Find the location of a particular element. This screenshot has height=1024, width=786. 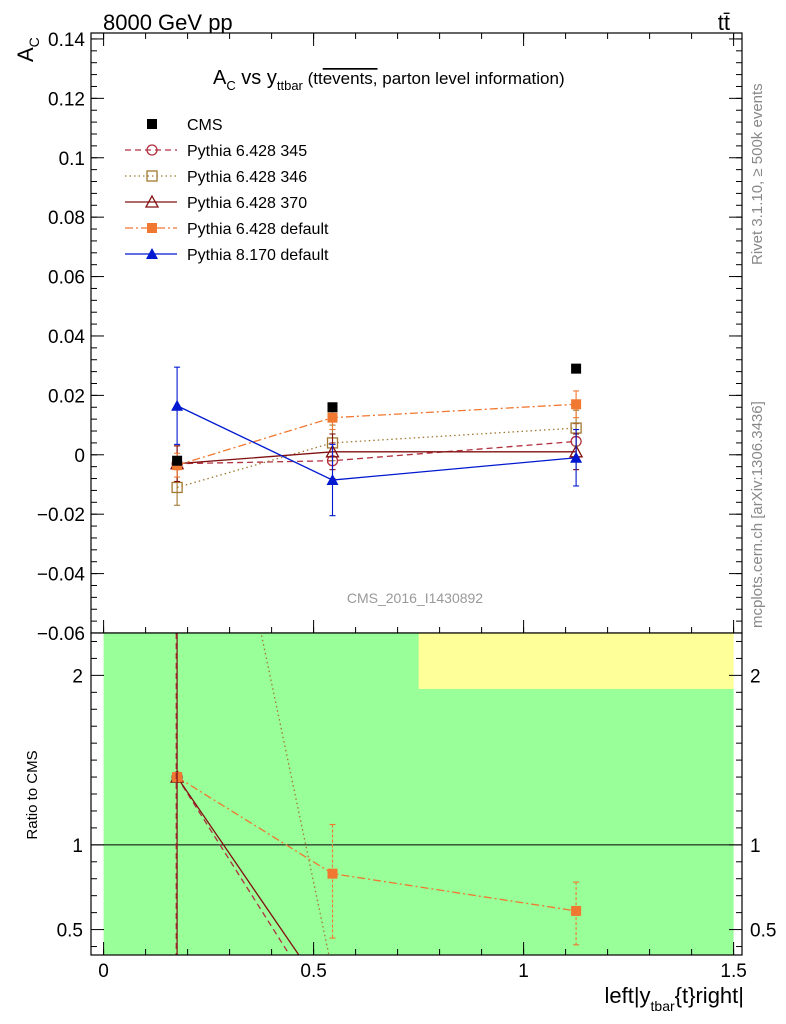

title-main-sub: C is located at coordinates (230, 85).